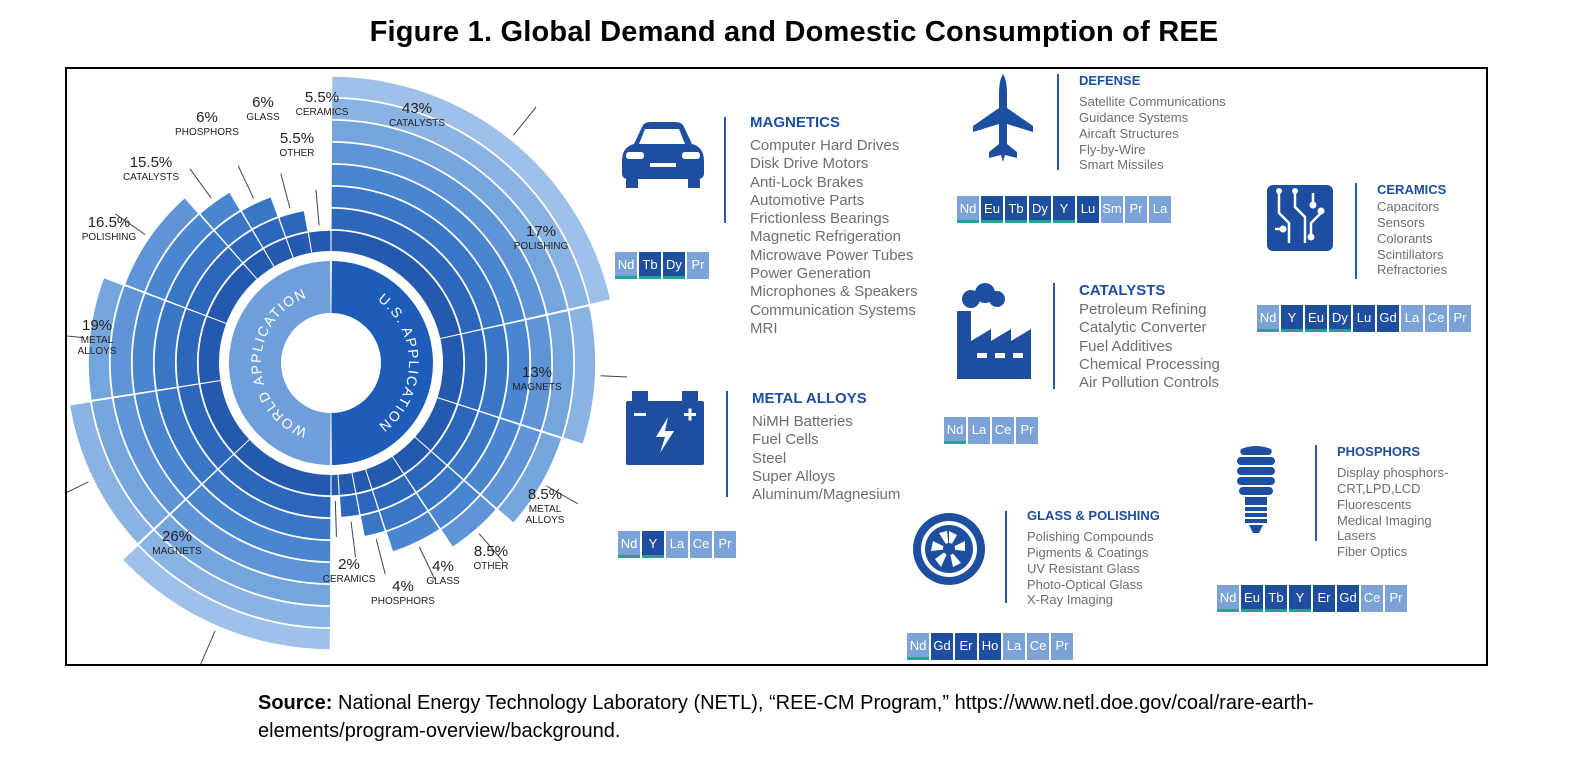 The height and width of the screenshot is (778, 1588). What do you see at coordinates (1143, 328) in the screenshot?
I see `list-item: Catalytic Converter` at bounding box center [1143, 328].